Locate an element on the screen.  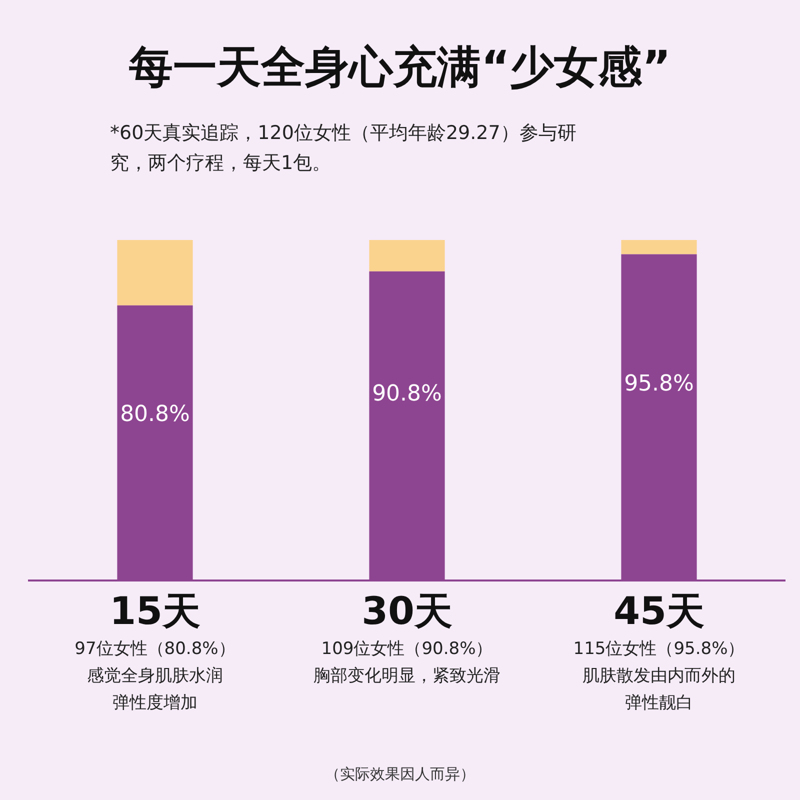
chart-title: 每一天全身心充满“少女感” is located at coordinates (400, 68).